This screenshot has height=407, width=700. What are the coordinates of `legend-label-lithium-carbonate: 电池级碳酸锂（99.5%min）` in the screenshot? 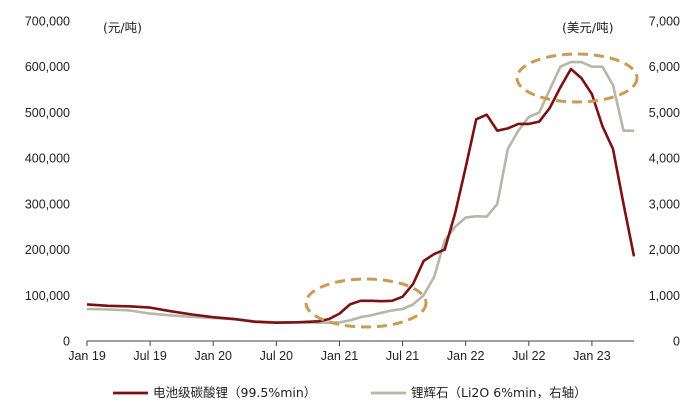 It's located at (234, 392).